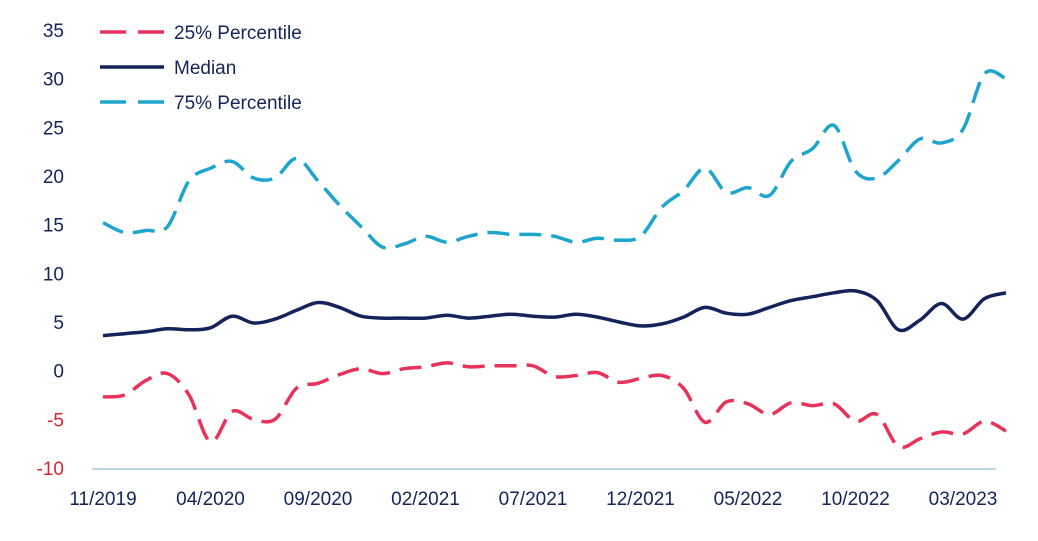 This screenshot has height=541, width=1038. I want to click on x-tick-label: 04/2020, so click(210, 499).